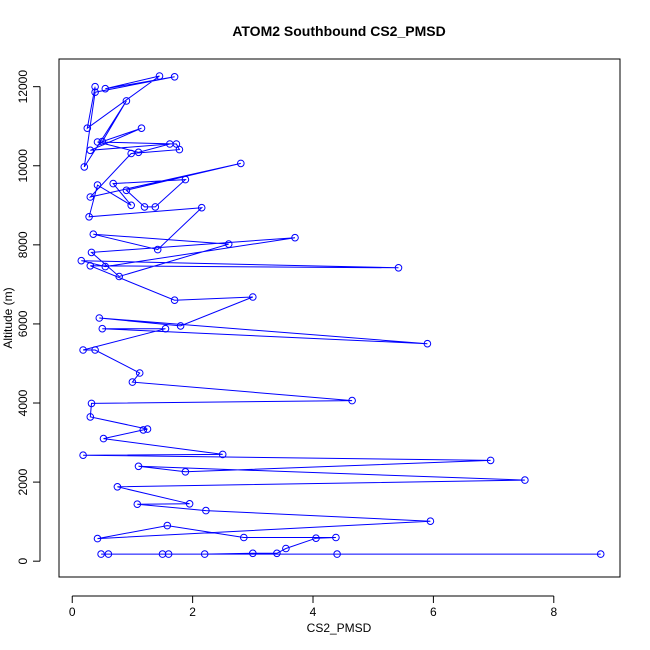  Describe the element at coordinates (553, 612) in the screenshot. I see `x-tick-label: 8` at that location.